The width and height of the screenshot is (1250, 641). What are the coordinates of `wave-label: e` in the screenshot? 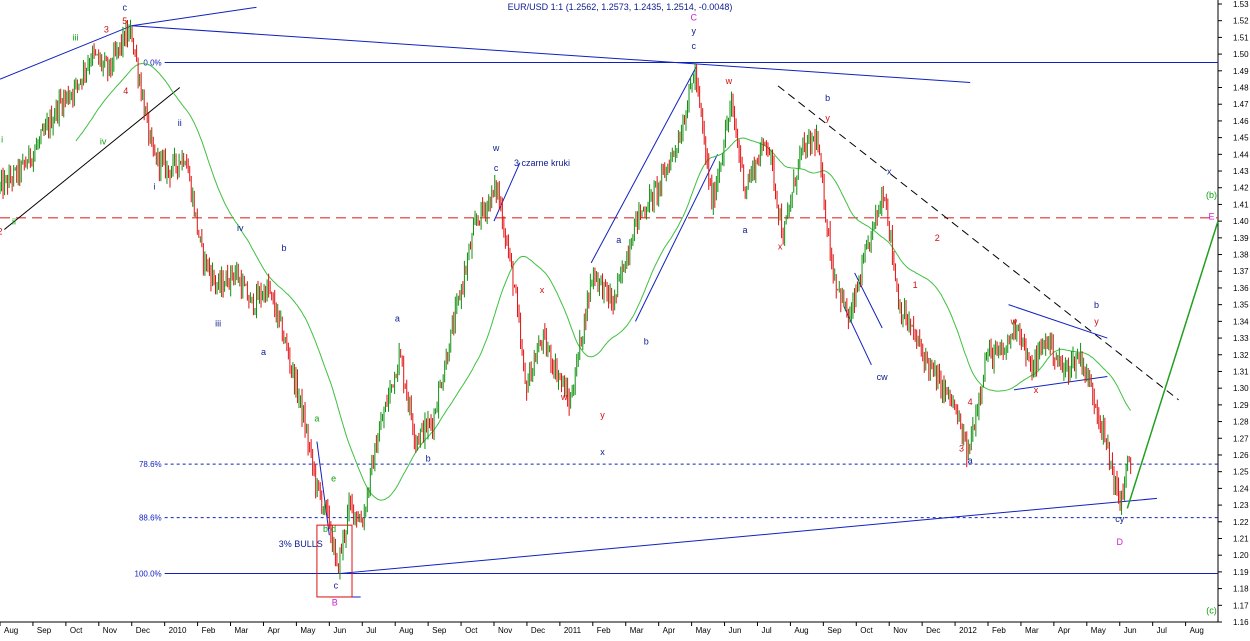 It's located at (333, 479).